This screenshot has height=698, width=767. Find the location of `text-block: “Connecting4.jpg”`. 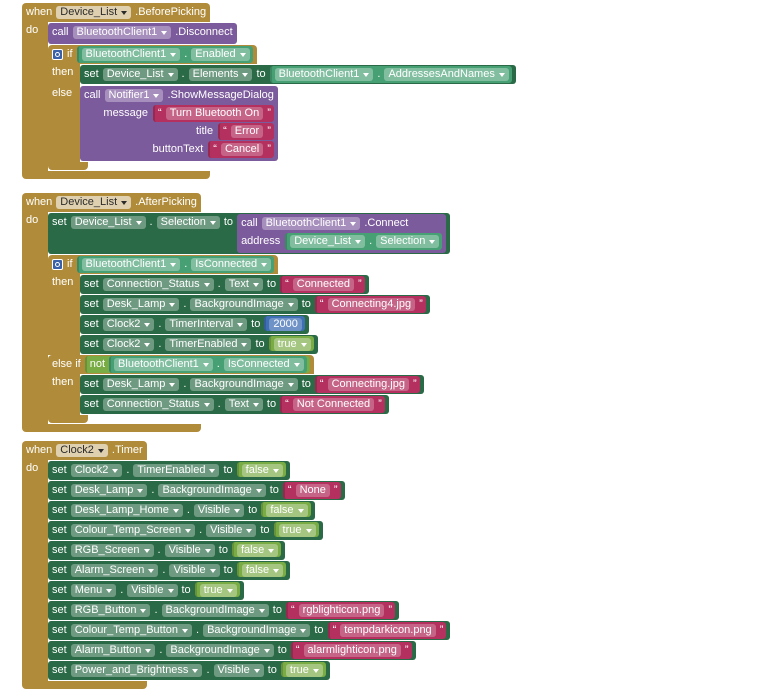

text-block: “Connecting4.jpg” is located at coordinates (370, 304).